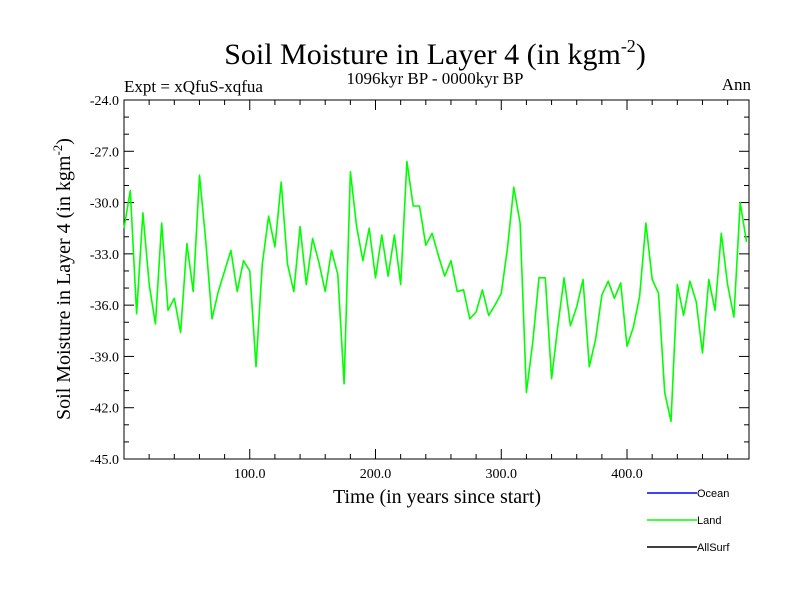 This screenshot has width=800, height=600. Describe the element at coordinates (435, 78) in the screenshot. I see `time-range-label: 1096kyr BP - 0000kyr BP` at that location.